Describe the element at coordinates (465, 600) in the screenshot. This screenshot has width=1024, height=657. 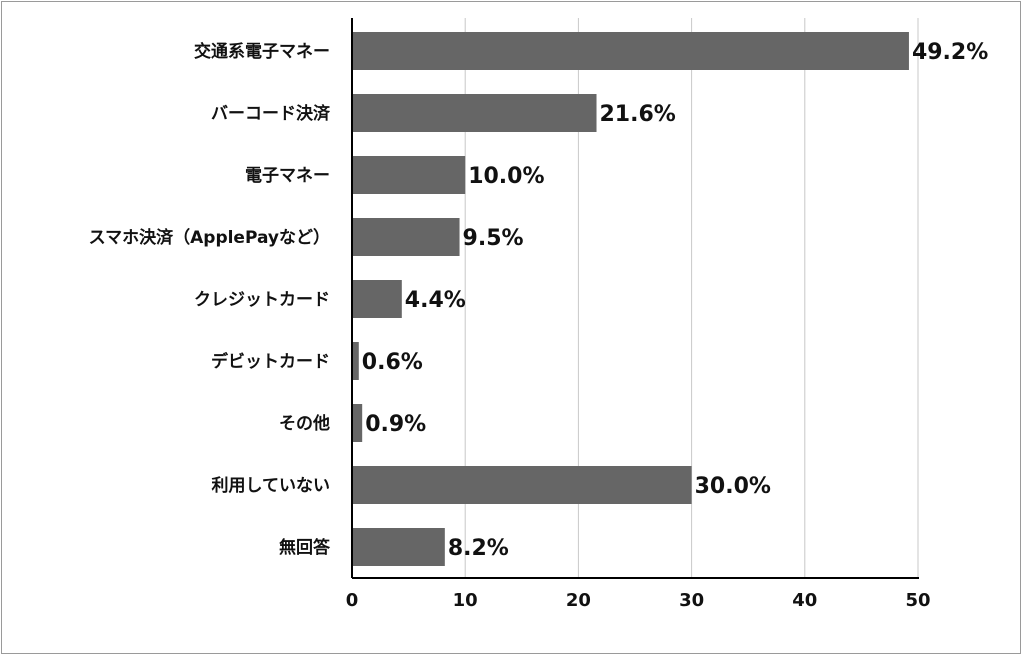
I see `x-tick-label: 10` at that location.